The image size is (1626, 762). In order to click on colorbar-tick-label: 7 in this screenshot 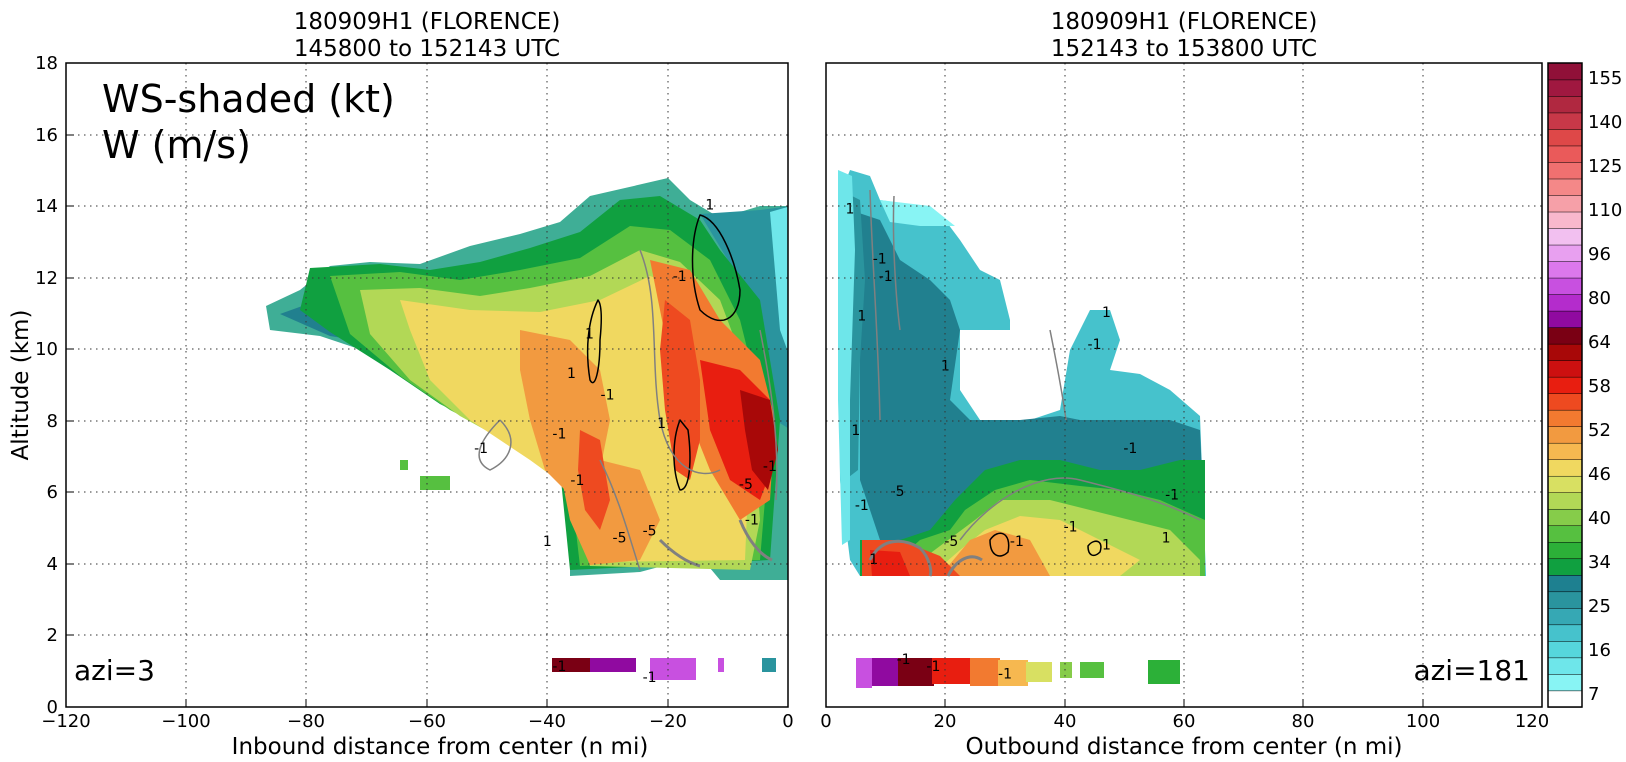, I will do `click(1593, 694)`.